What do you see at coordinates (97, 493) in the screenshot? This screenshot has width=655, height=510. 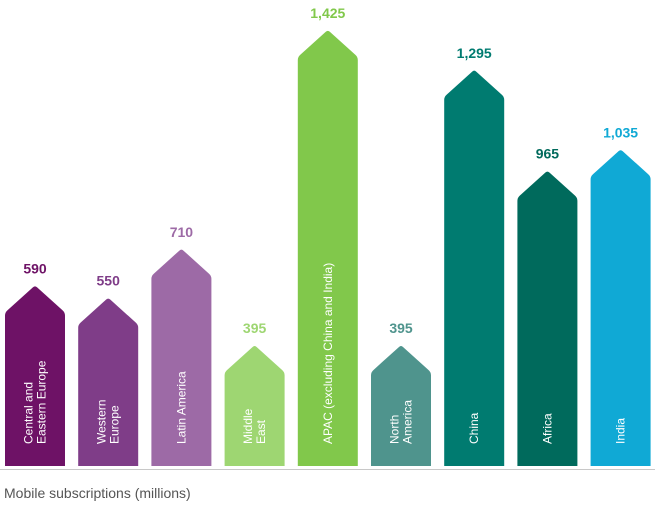 I see `chart-caption: Mobile subscriptions (millions)` at bounding box center [97, 493].